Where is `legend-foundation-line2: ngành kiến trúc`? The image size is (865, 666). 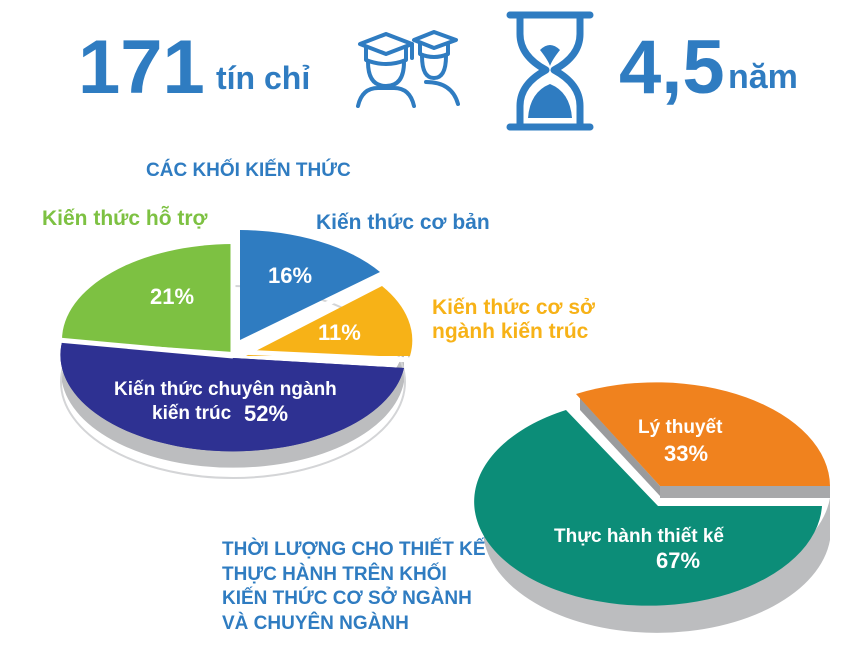
legend-foundation-line2: ngành kiến trúc is located at coordinates (510, 332).